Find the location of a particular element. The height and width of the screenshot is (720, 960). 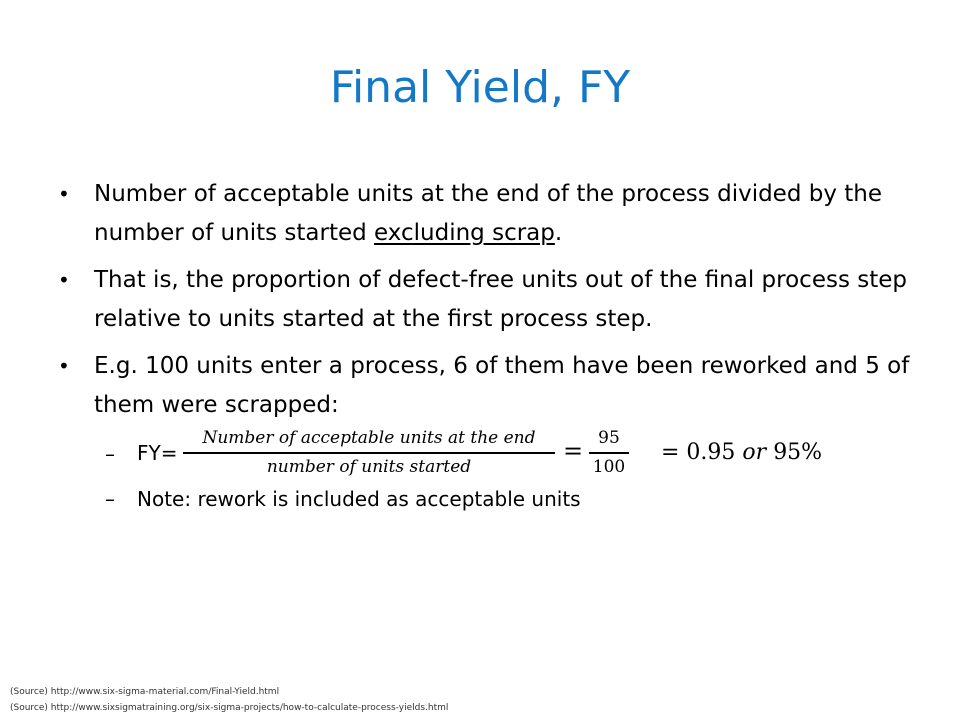

value-denominator: 100 is located at coordinates (609, 467).